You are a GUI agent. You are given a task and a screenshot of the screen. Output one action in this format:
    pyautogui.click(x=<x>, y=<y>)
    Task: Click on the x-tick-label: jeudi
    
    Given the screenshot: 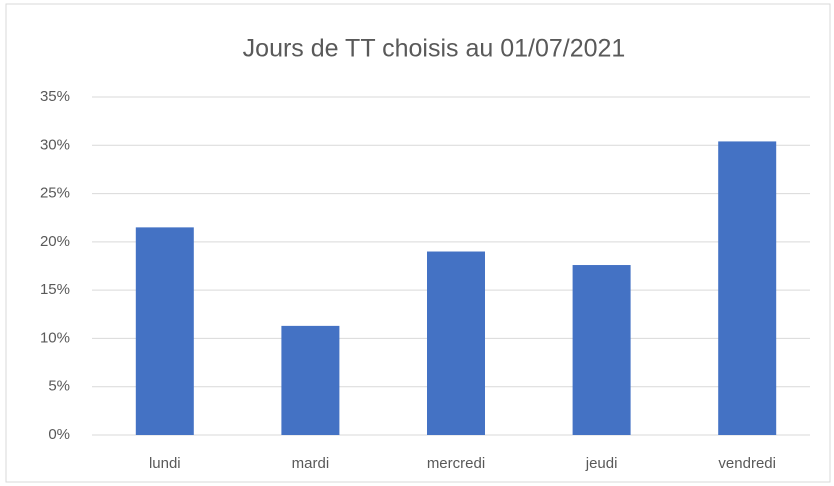 What is the action you would take?
    pyautogui.click(x=601, y=463)
    